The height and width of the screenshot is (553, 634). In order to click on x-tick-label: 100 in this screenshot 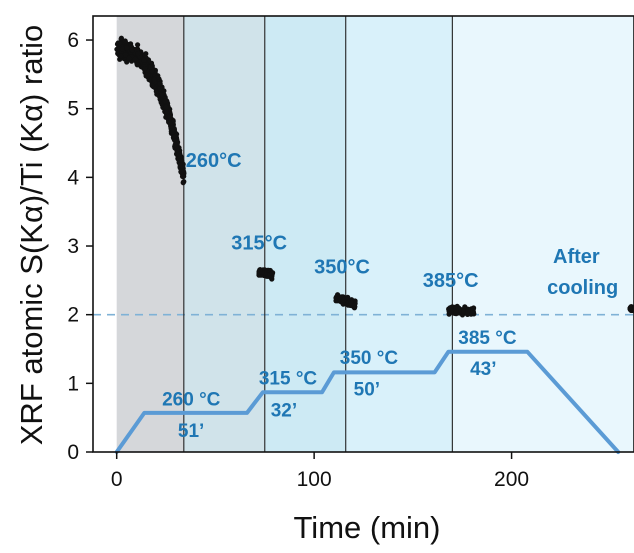, I will do `click(314, 479)`.